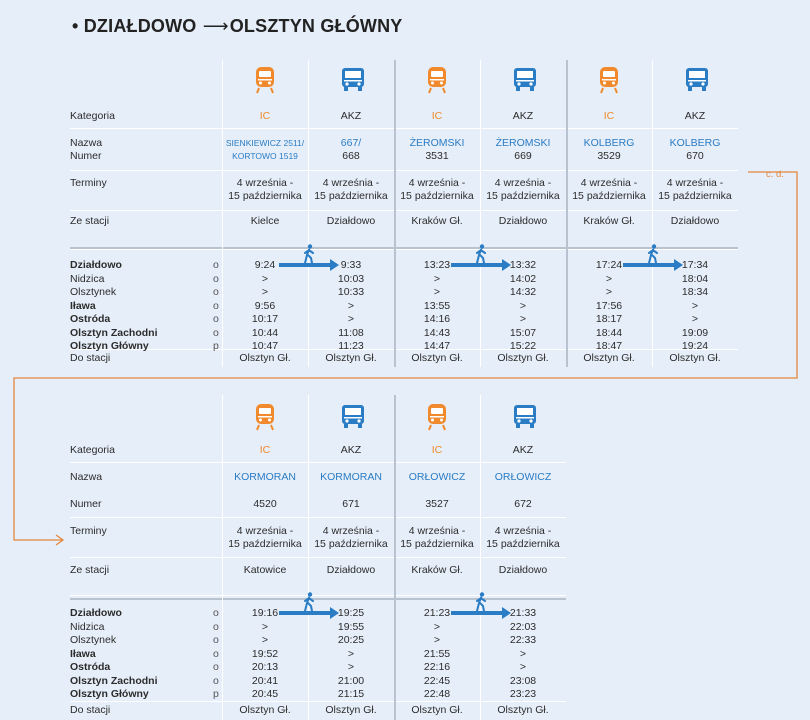  I want to click on time-cell: 23:23, so click(523, 694).